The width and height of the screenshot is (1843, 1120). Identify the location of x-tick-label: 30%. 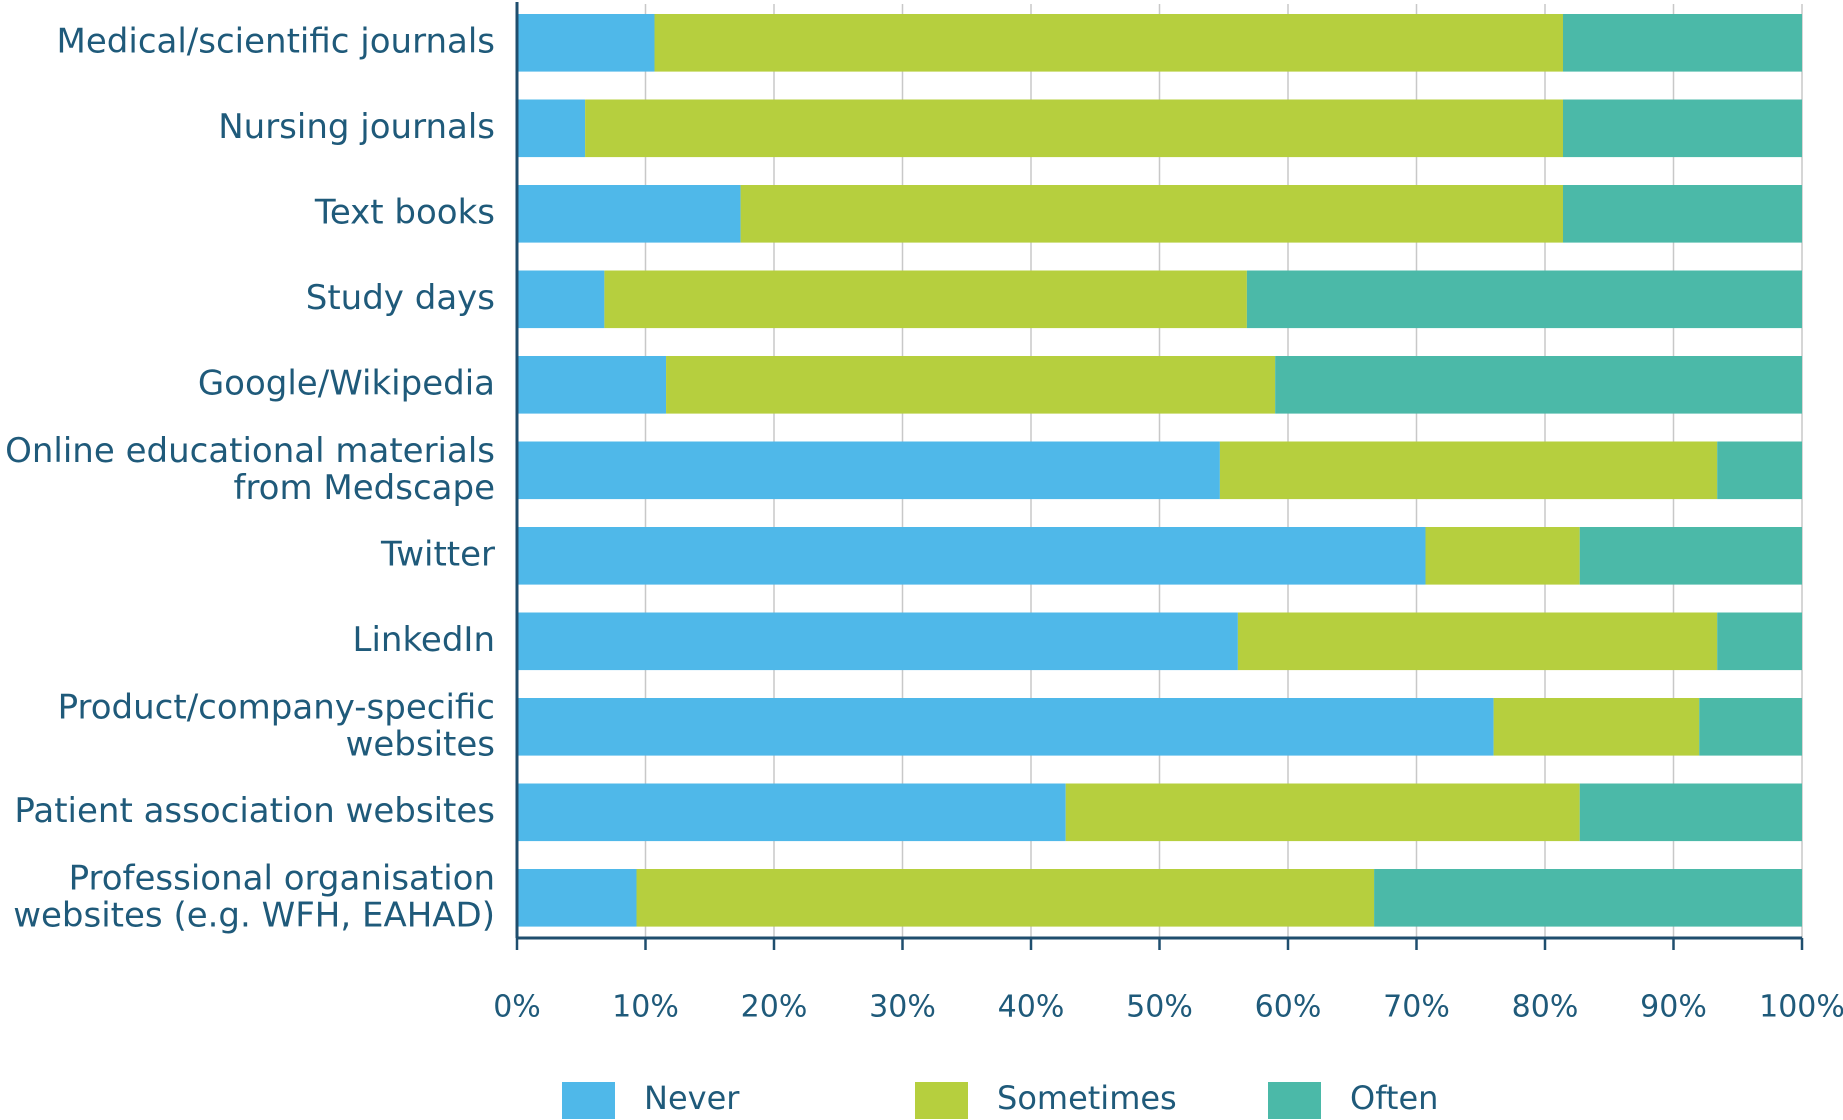
(902, 1007).